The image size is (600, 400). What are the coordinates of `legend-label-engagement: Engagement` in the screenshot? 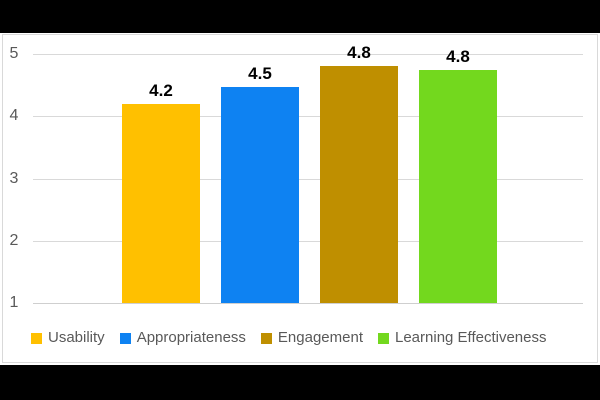 It's located at (320, 337).